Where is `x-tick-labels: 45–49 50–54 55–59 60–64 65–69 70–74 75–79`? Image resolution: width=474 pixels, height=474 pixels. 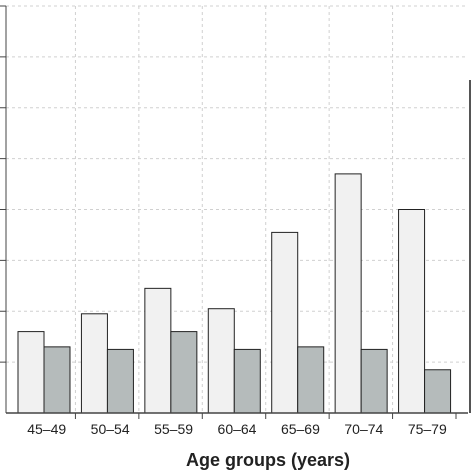 x-tick-labels: 45–49 50–54 55–59 60–64 65–69 70–74 75–79 is located at coordinates (237, 429).